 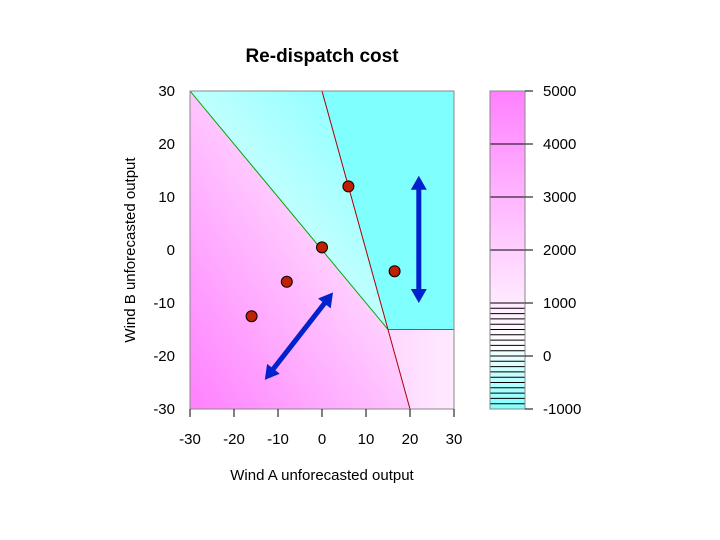 What do you see at coordinates (366, 439) in the screenshot?
I see `x-tick-label: 10` at bounding box center [366, 439].